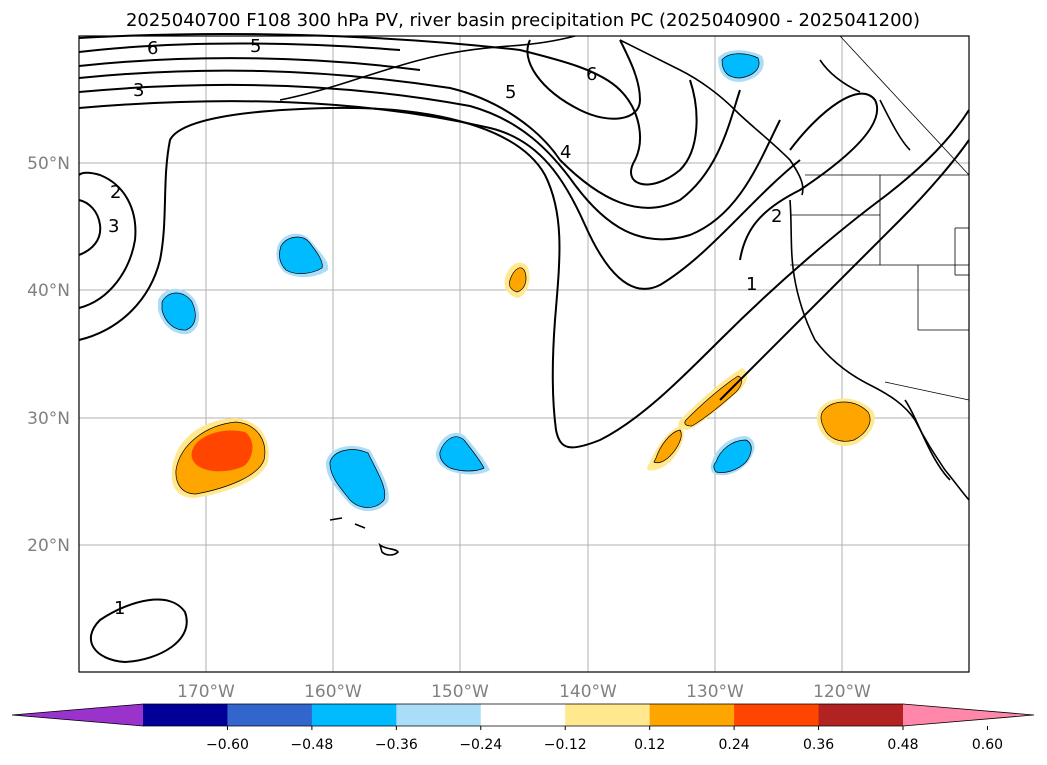 The width and height of the screenshot is (1047, 765). I want to click on colorbar-tick-label: −0.60, so click(227, 745).